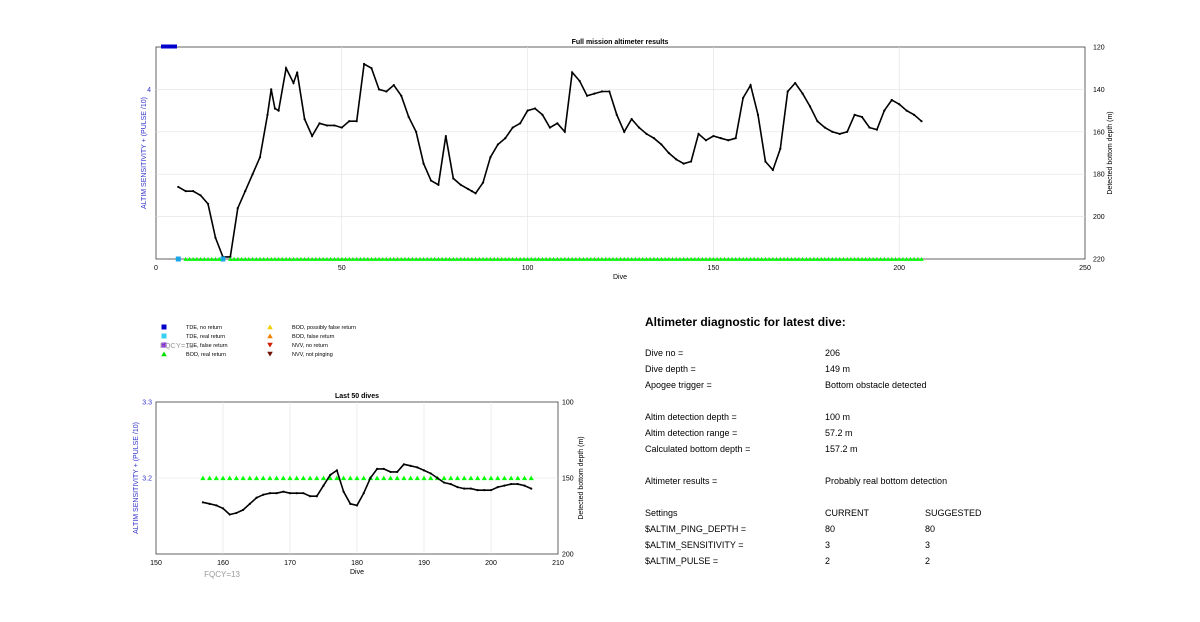 The image size is (1200, 622). Describe the element at coordinates (177, 345) in the screenshot. I see `legend-fqcy-overlay: FQCY=13` at that location.